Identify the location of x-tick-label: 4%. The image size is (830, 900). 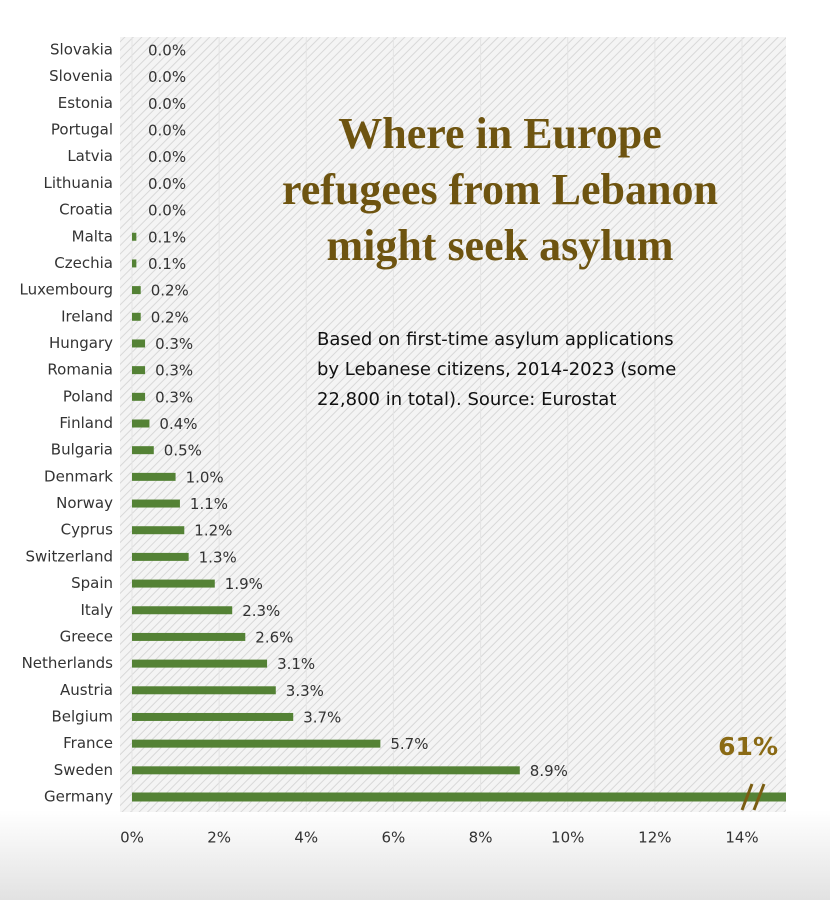
(306, 838).